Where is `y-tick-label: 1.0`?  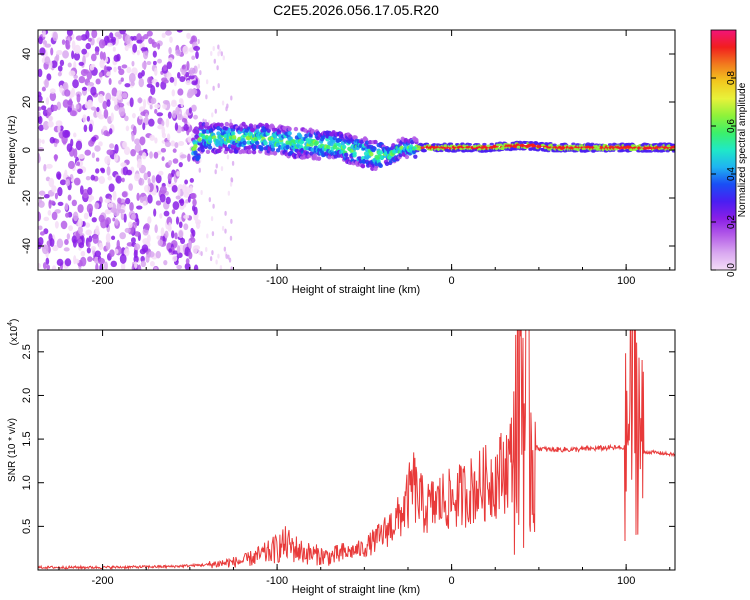
y-tick-label: 1.0 is located at coordinates (27, 482).